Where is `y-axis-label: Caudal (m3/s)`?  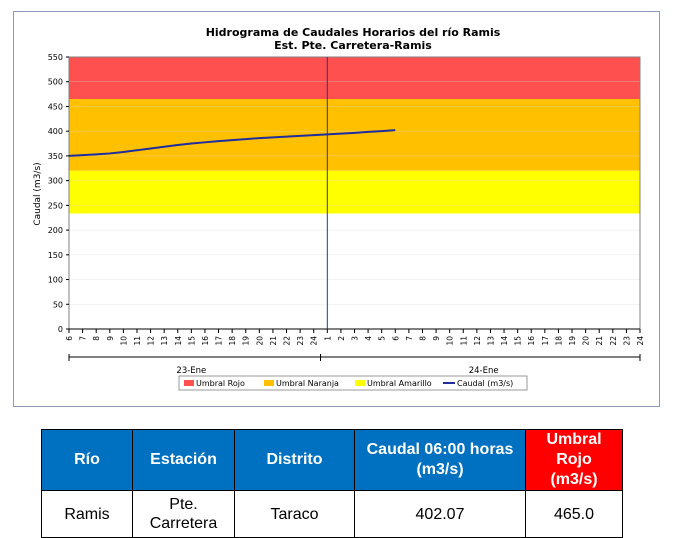
y-axis-label: Caudal (m3/s) is located at coordinates (38, 193).